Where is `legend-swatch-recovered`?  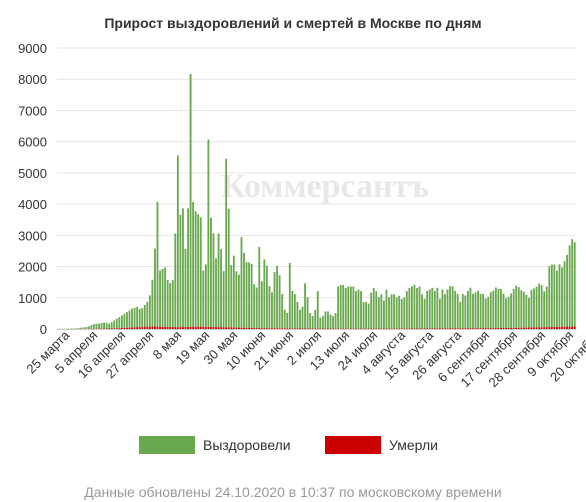 legend-swatch-recovered is located at coordinates (167, 445).